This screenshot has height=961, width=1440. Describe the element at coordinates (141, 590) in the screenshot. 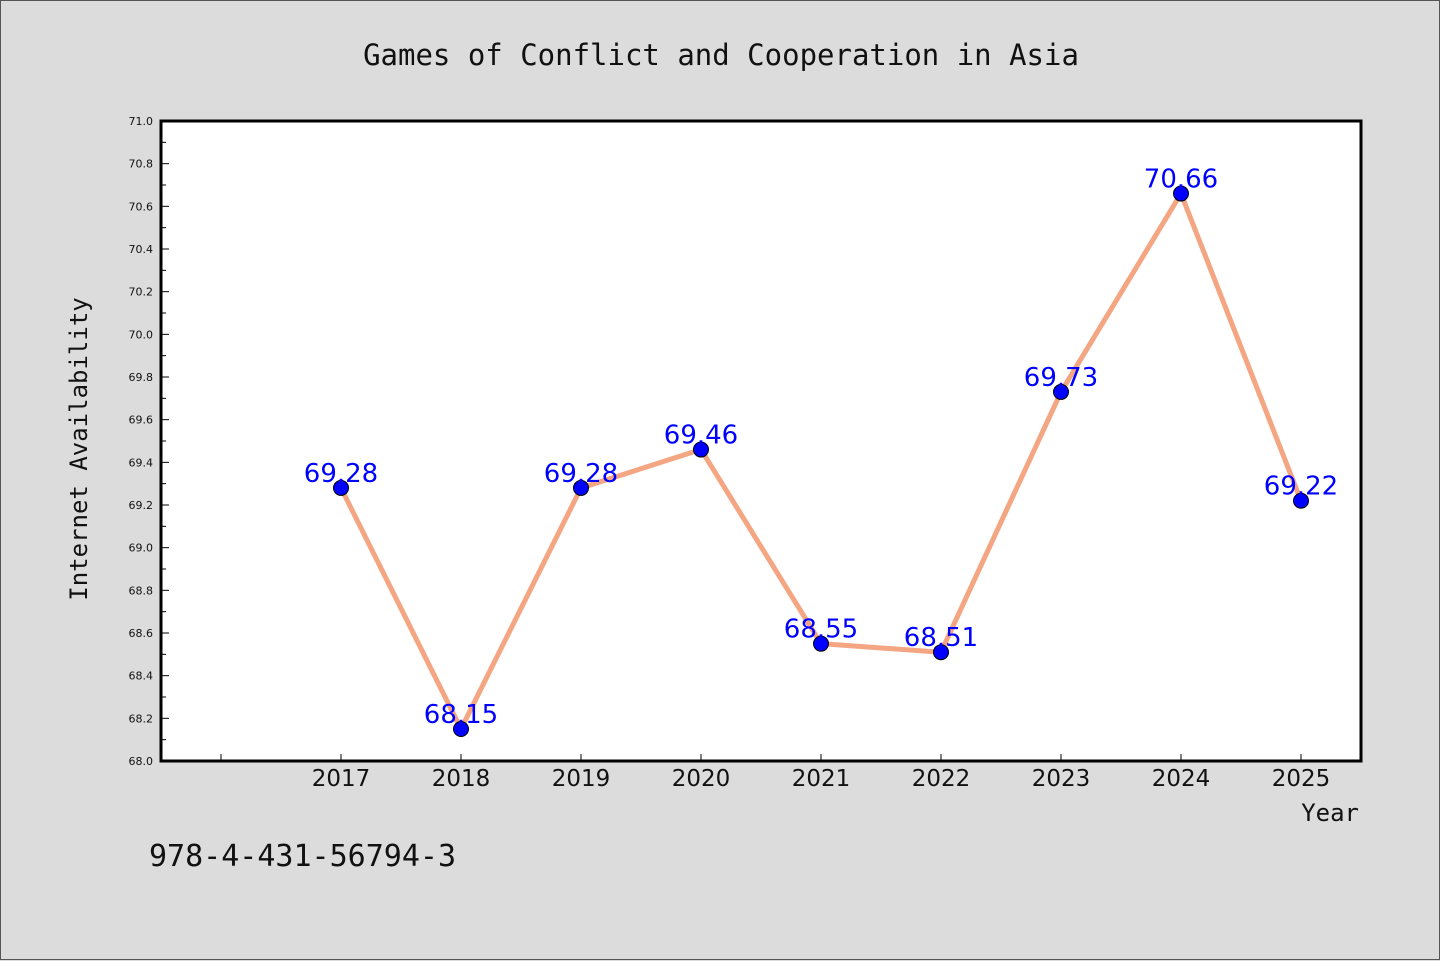

I see `y-tick-label: 68.8` at that location.